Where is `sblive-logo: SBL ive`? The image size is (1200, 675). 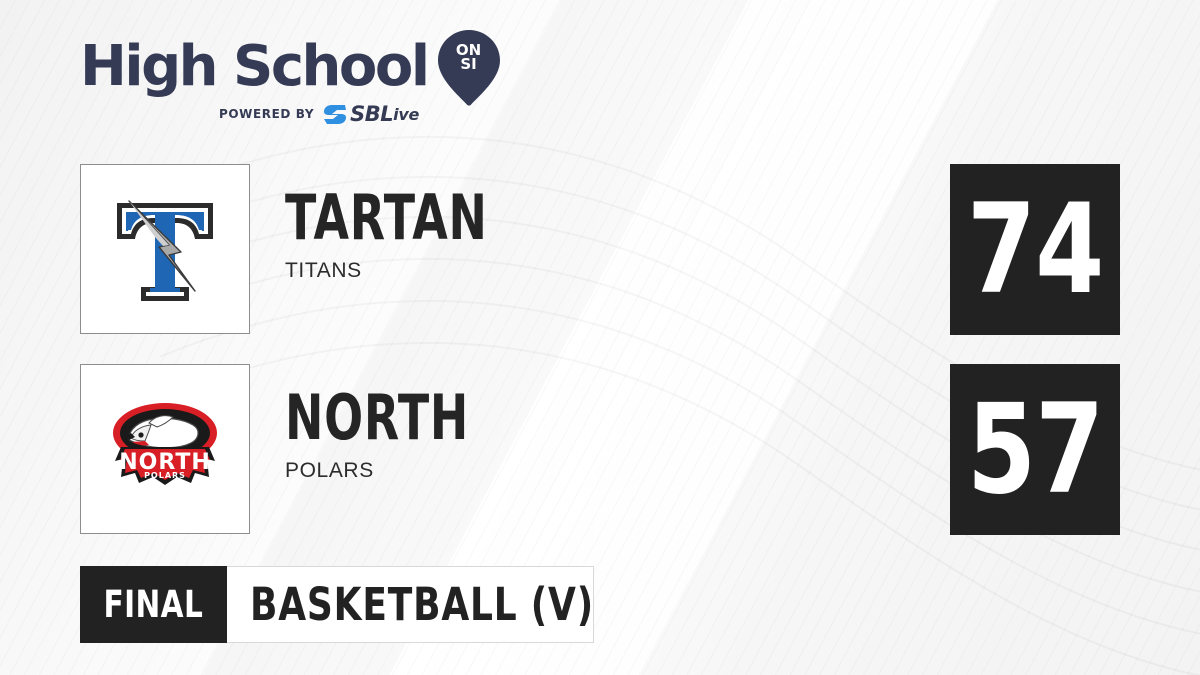 sblive-logo: SBL ive is located at coordinates (371, 113).